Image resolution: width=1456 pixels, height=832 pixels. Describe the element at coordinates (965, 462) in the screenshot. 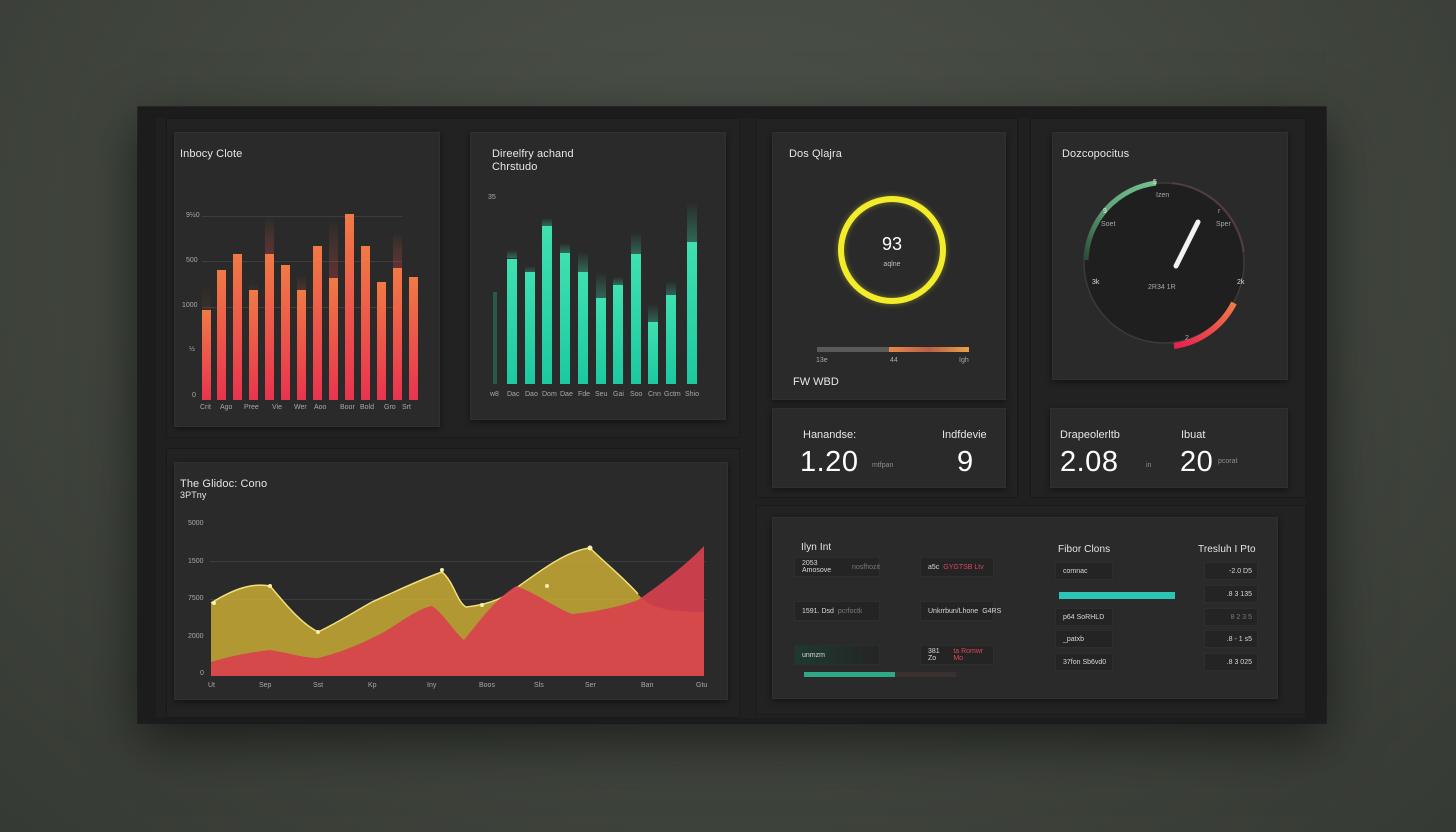

I see `kpi-value: 9` at that location.